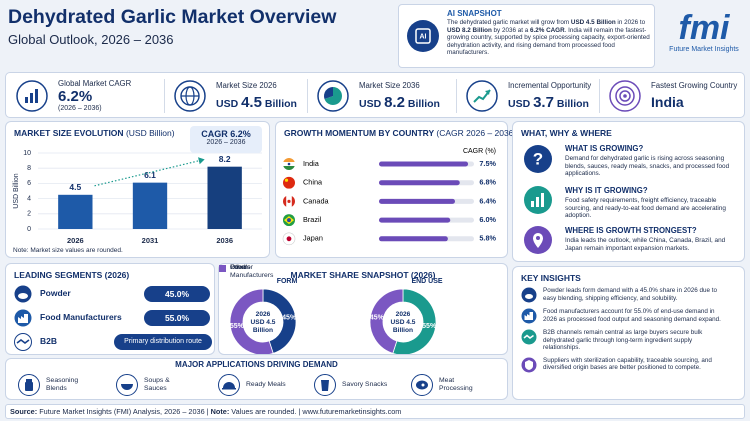 Image resolution: width=750 pixels, height=421 pixels. Describe the element at coordinates (75, 187) in the screenshot. I see `value-label: 4.5` at that location.